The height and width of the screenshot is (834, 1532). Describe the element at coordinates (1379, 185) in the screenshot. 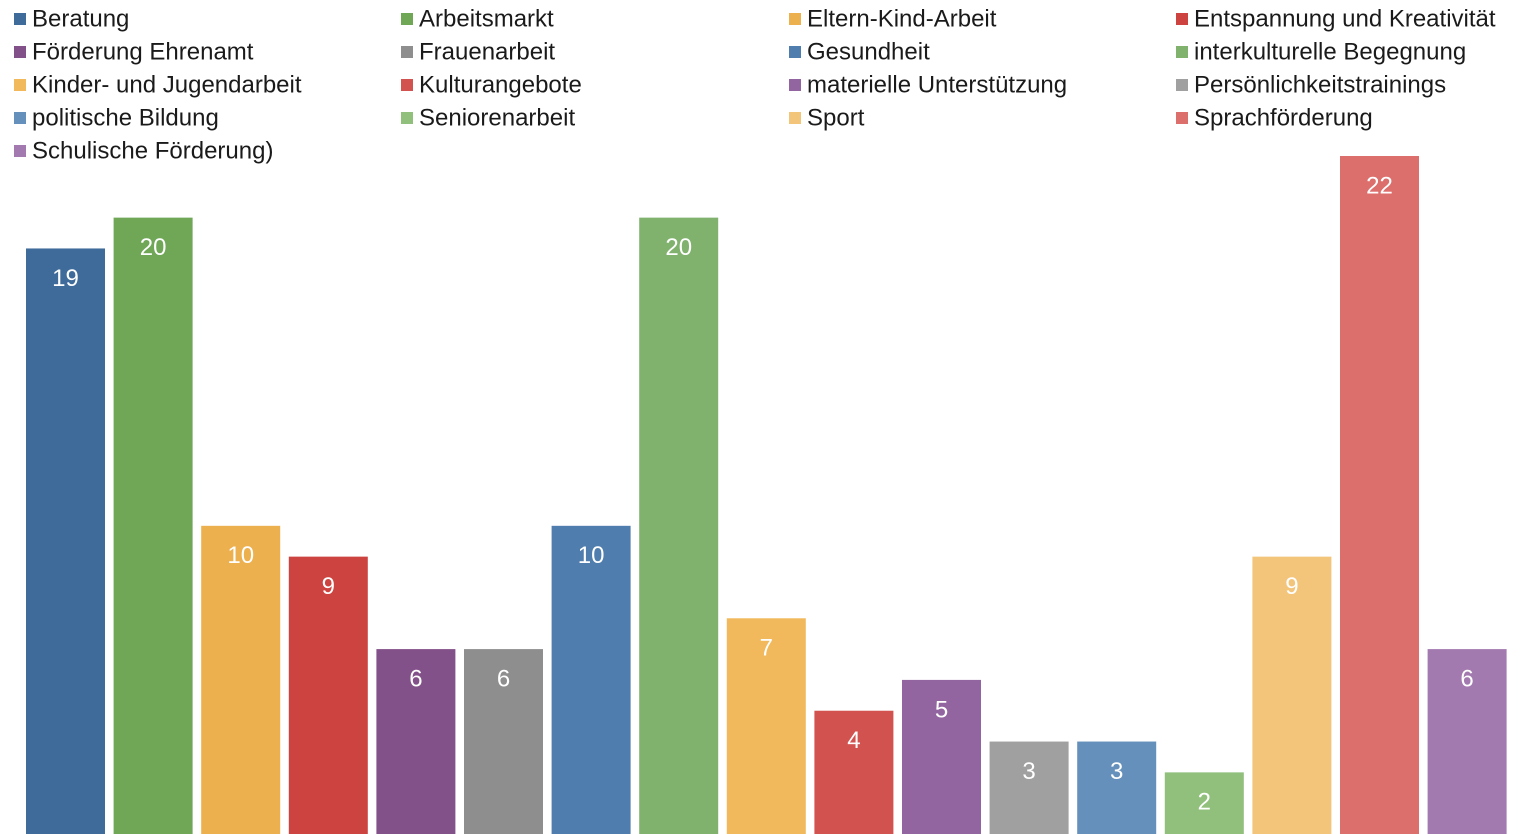

I see `data-label: 22` at that location.